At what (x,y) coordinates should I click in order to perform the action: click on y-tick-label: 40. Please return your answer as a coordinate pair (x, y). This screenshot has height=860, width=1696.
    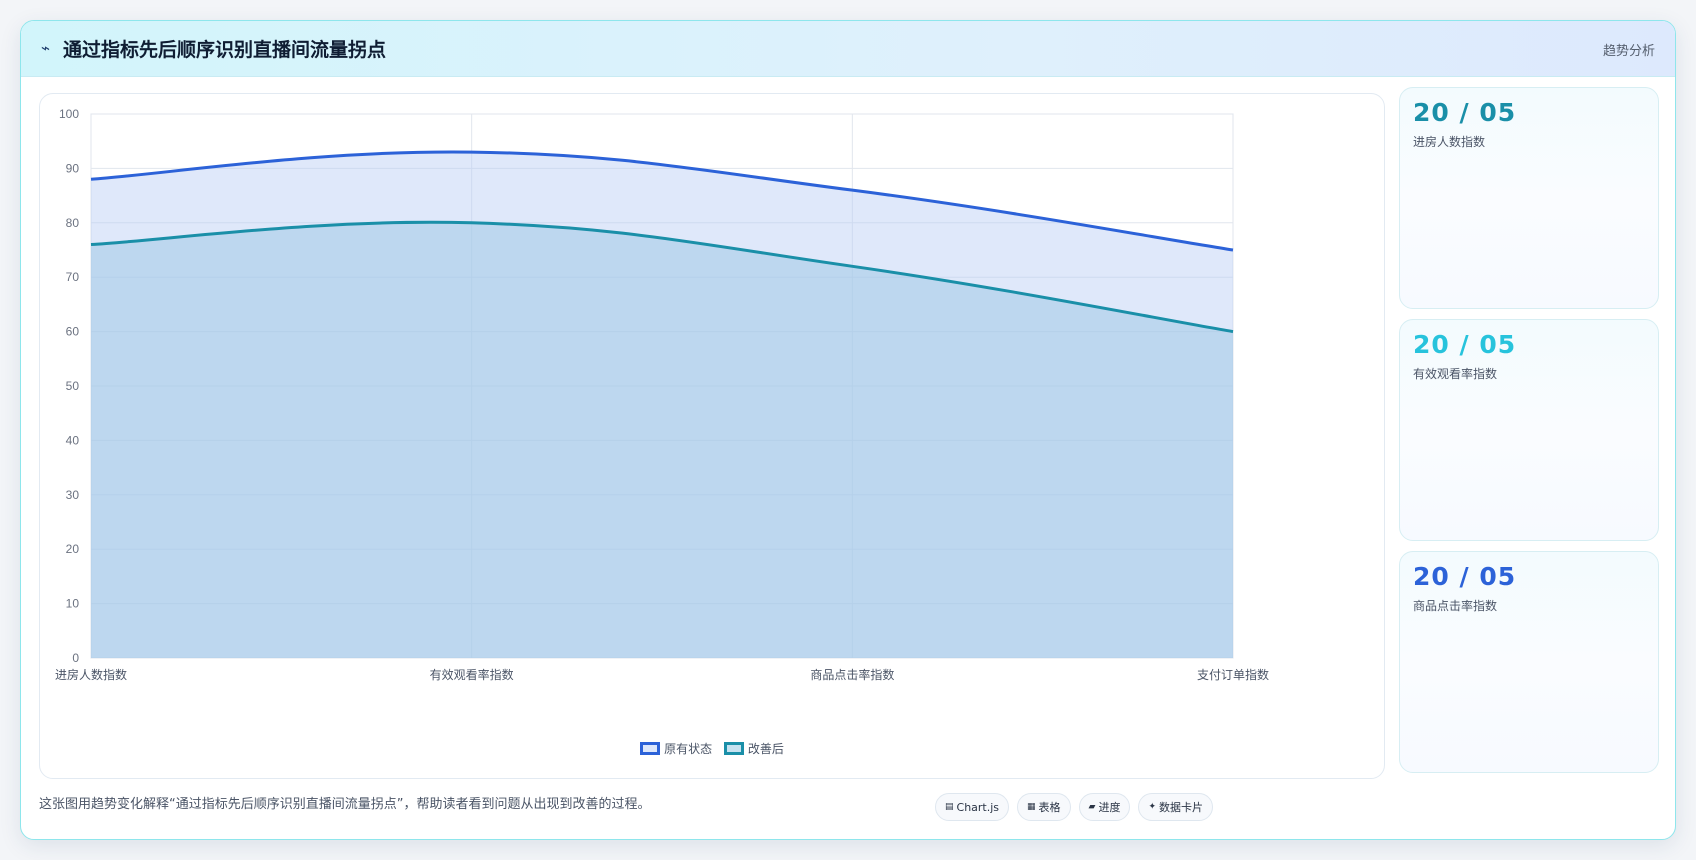
    Looking at the image, I should click on (73, 440).